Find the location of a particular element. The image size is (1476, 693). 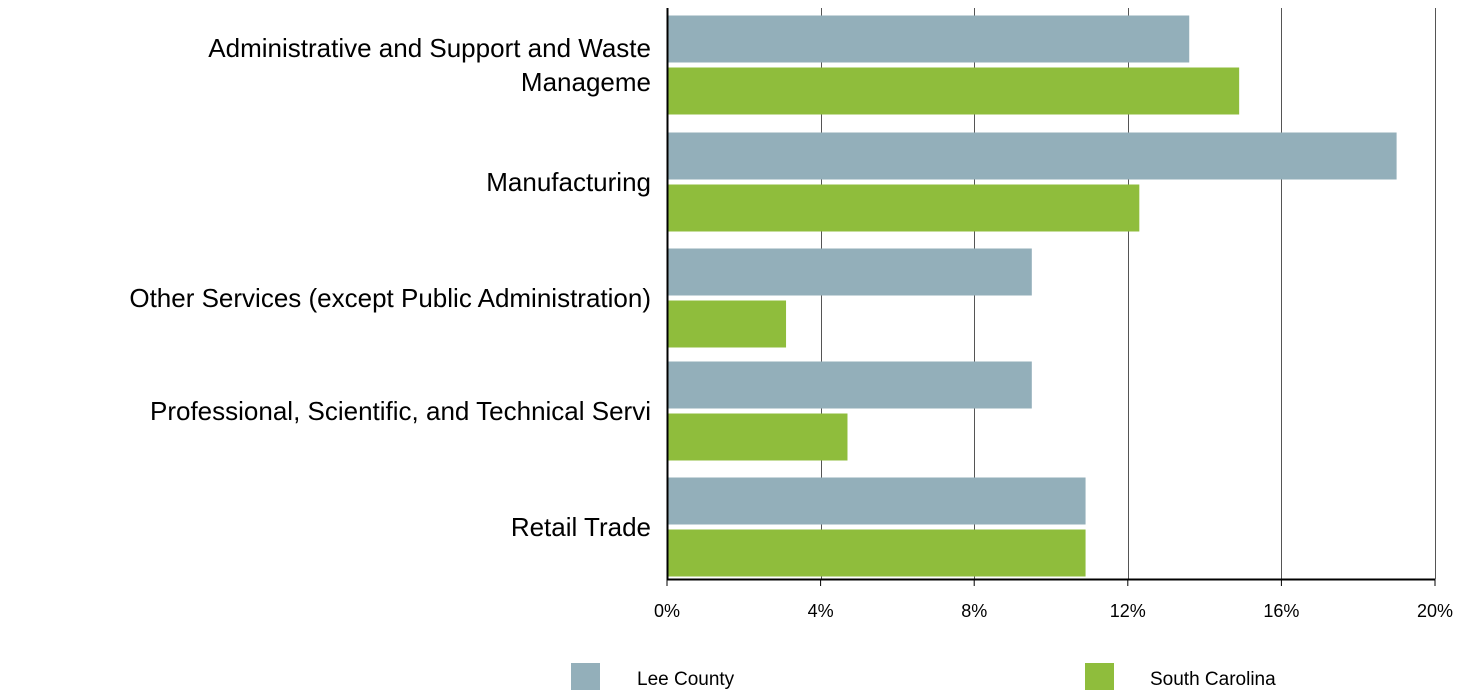

category-label: Manufacturing is located at coordinates (568, 182).